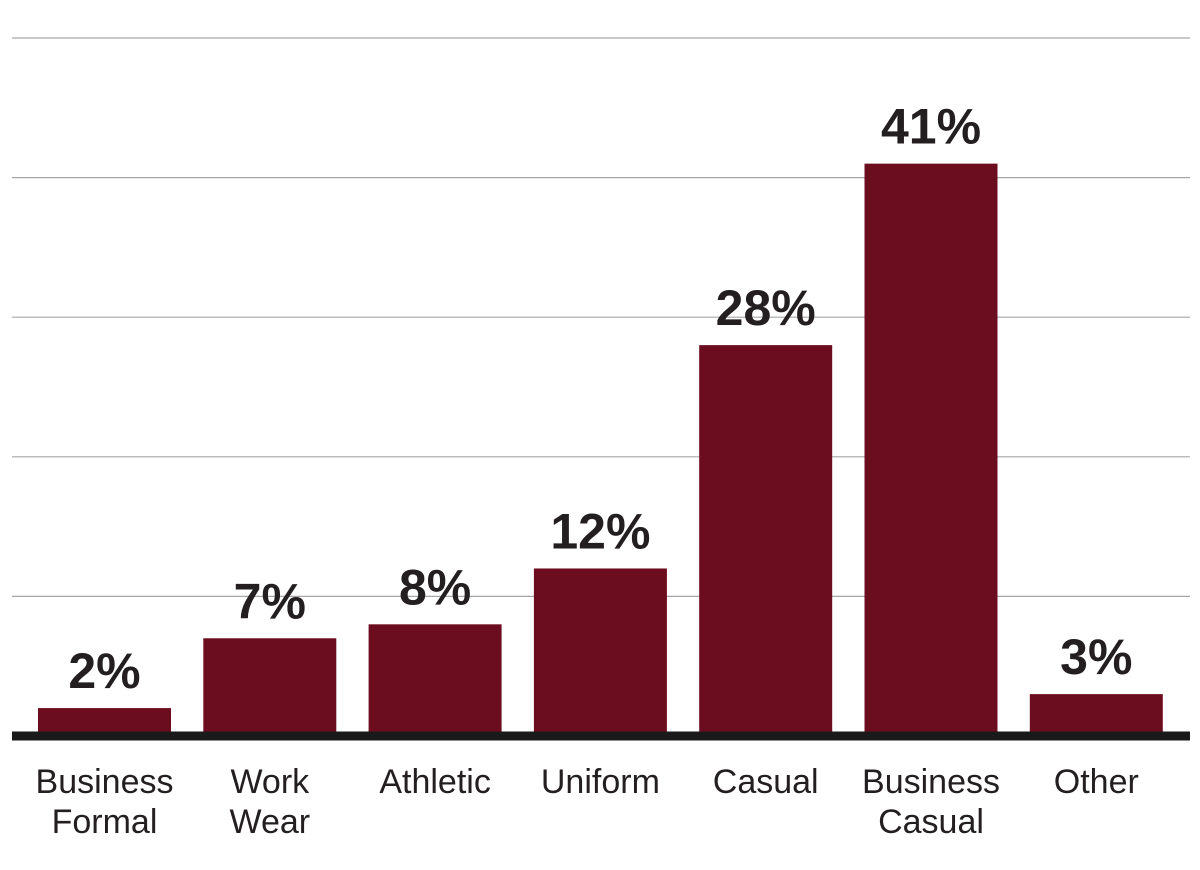 The height and width of the screenshot is (870, 1200). I want to click on x-tick-label-line: Athletic, so click(435, 782).